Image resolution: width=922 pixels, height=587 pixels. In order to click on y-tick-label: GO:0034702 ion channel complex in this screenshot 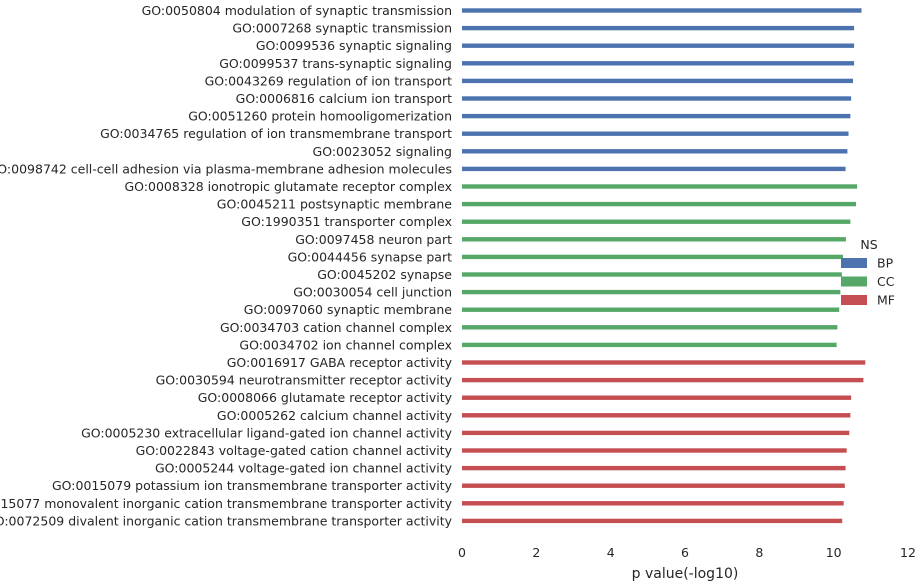, I will do `click(345, 344)`.